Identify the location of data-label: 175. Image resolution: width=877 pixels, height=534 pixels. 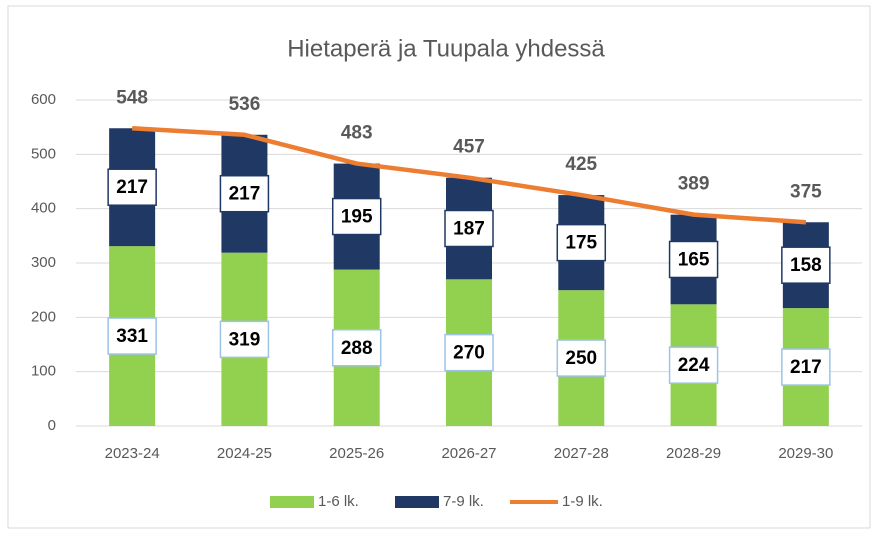
(581, 243).